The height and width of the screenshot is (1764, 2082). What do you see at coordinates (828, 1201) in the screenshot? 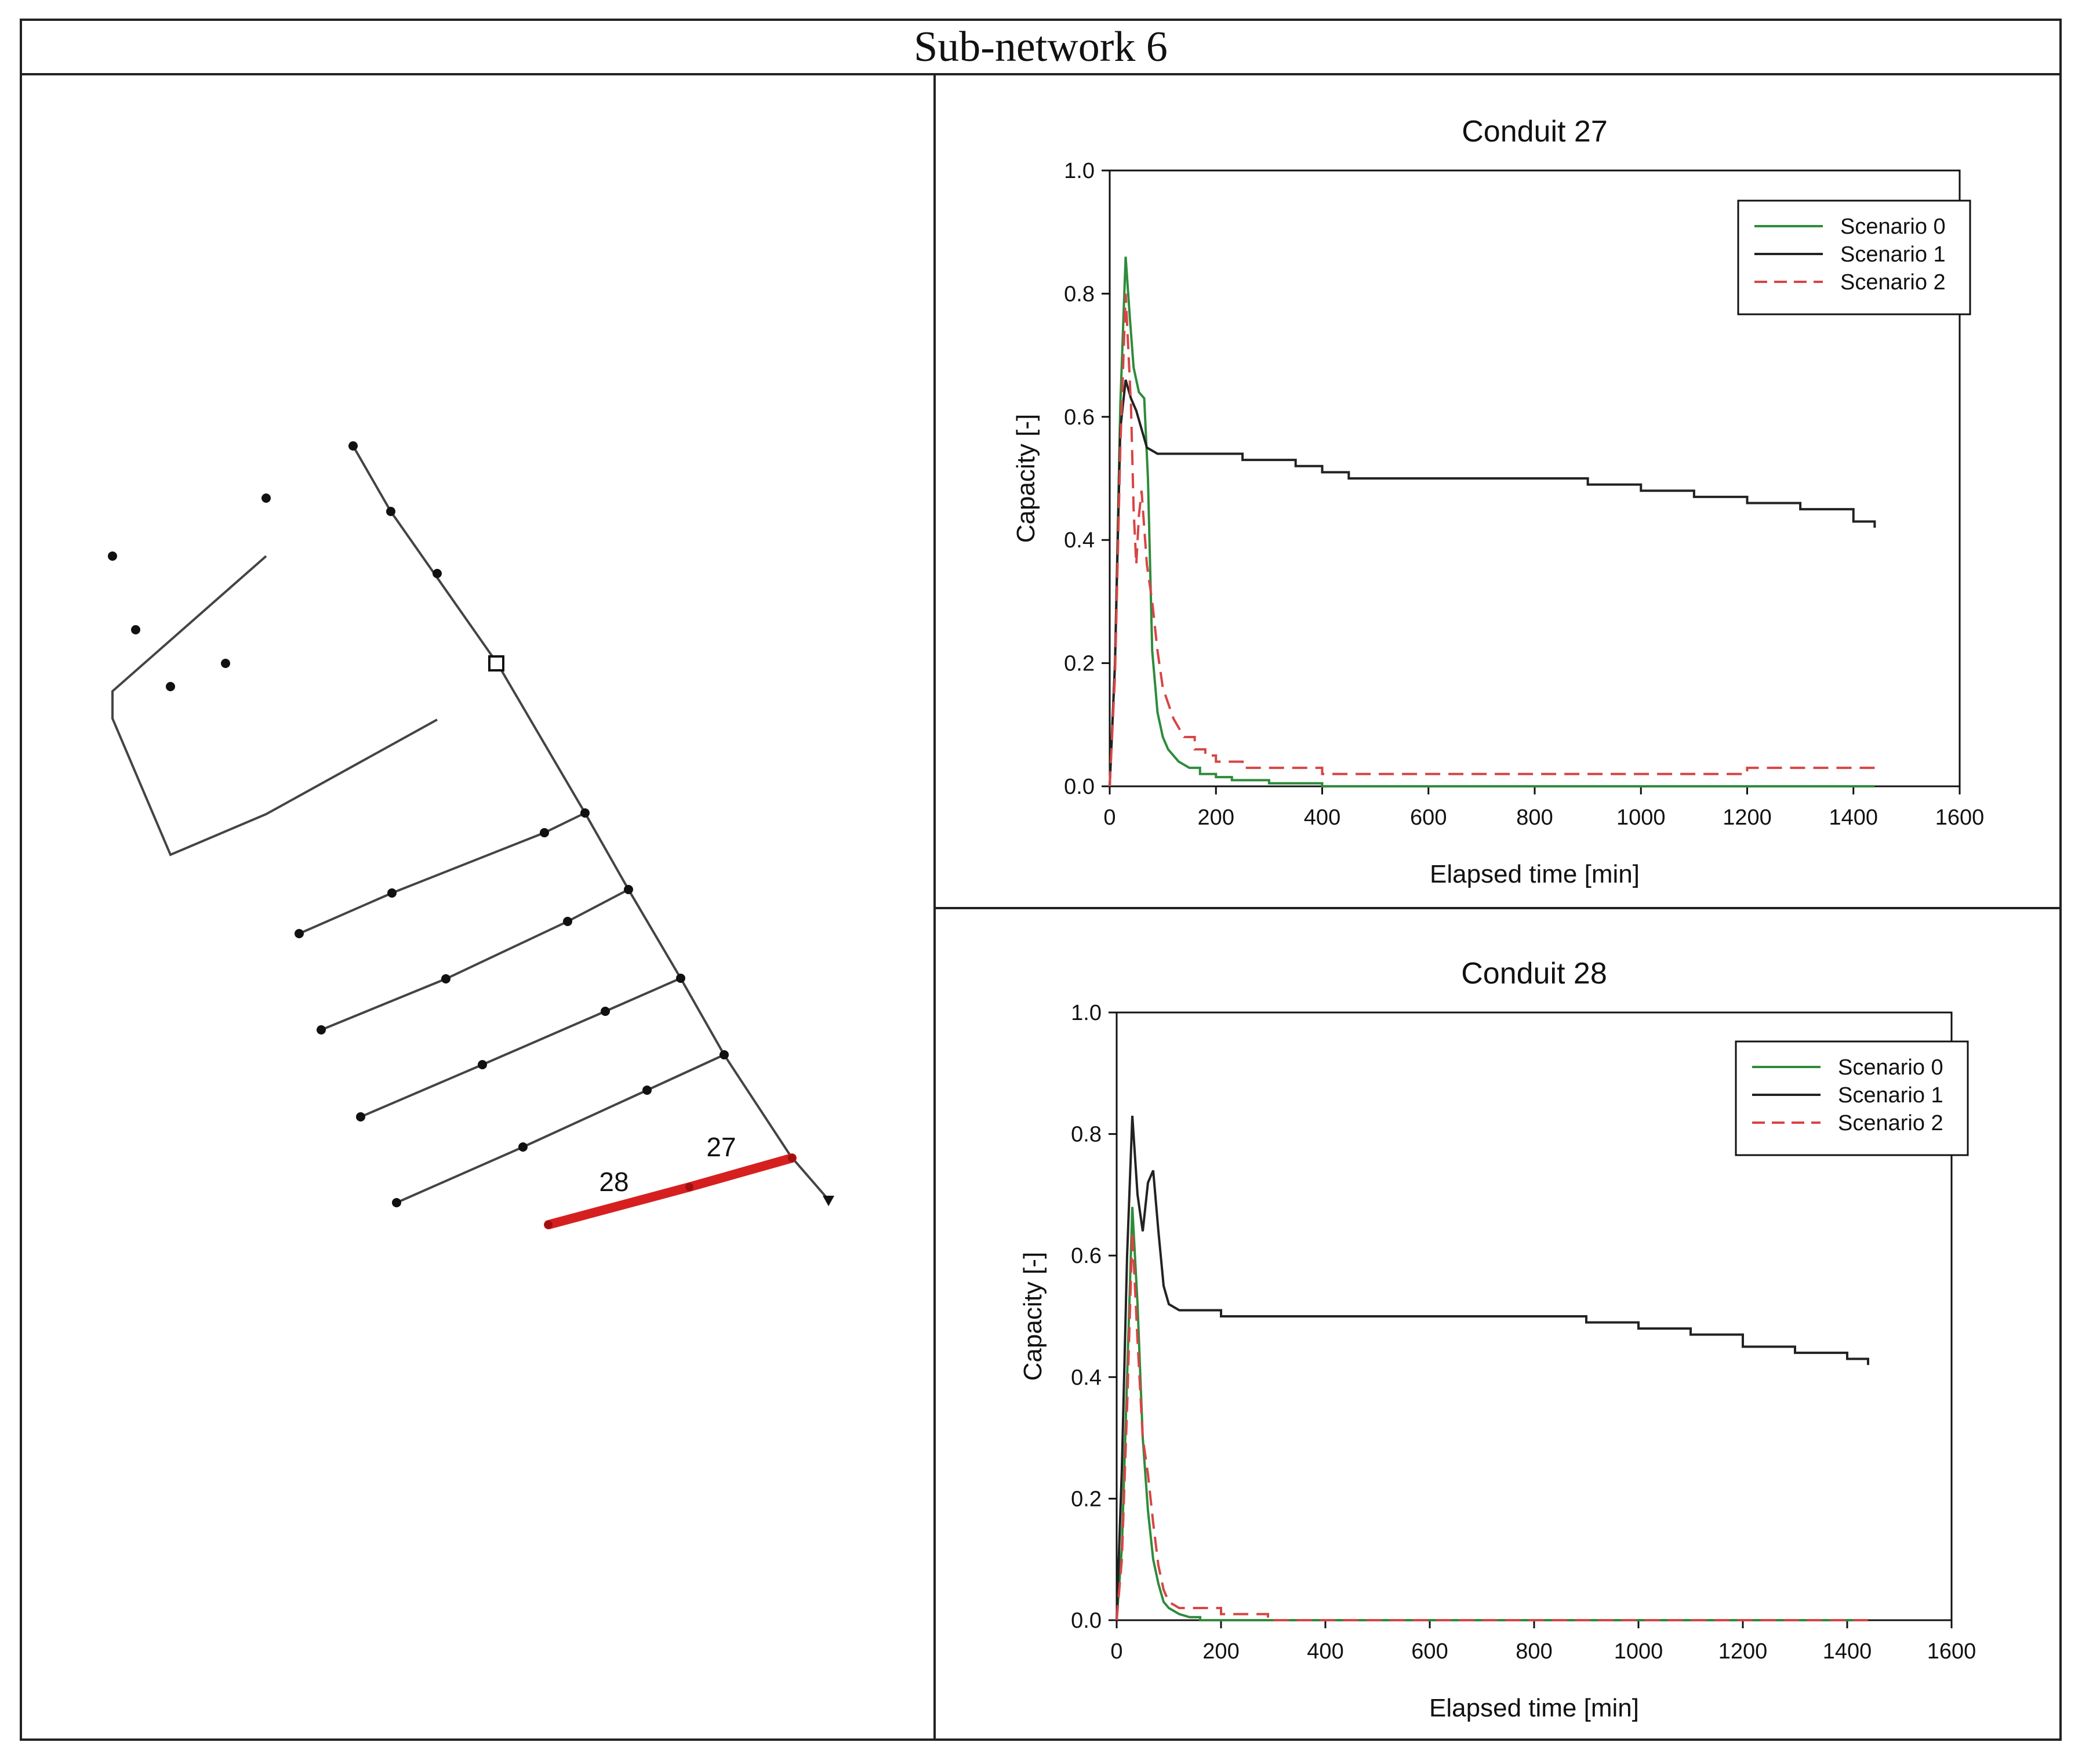
I see `outfall-icon` at bounding box center [828, 1201].